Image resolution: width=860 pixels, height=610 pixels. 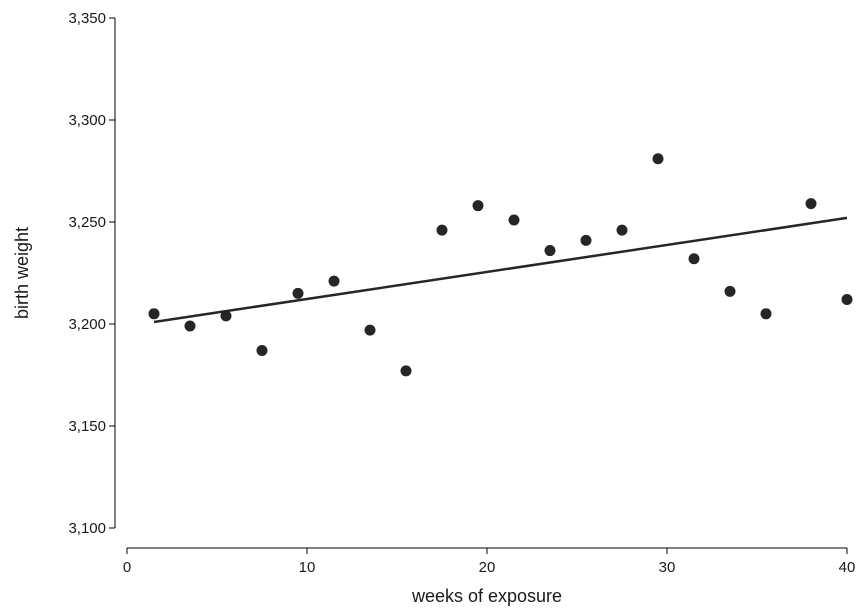 What do you see at coordinates (487, 567) in the screenshot?
I see `x-tick-label: 20` at bounding box center [487, 567].